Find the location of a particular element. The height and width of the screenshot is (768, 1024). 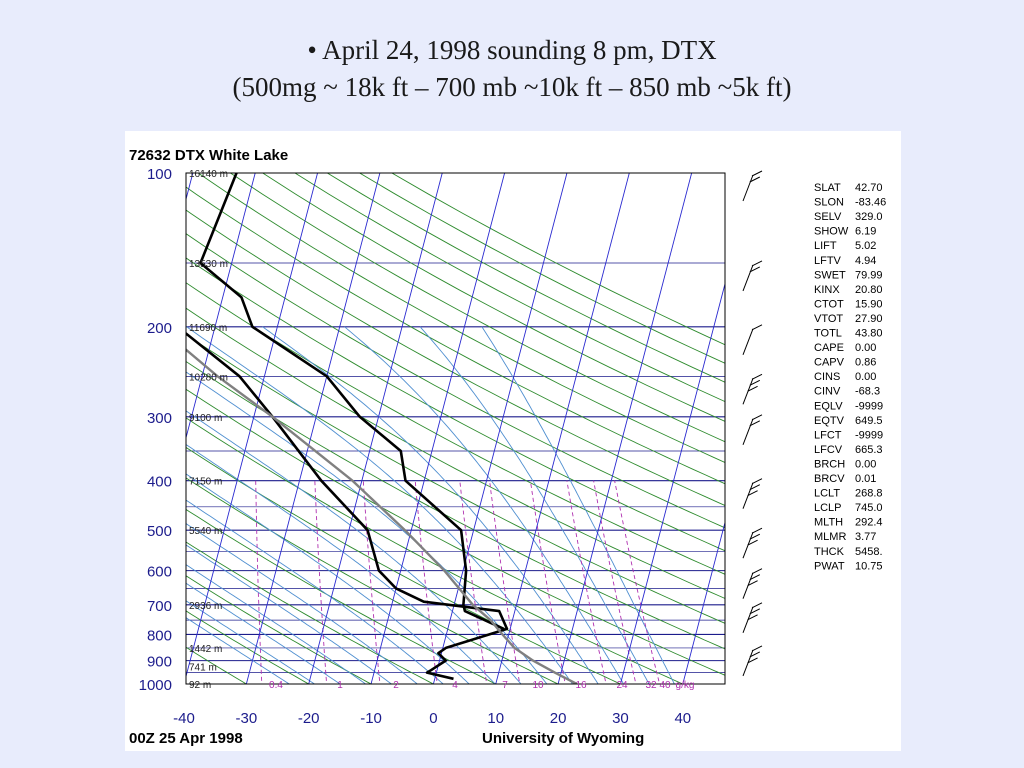

index-key: CAPV is located at coordinates (829, 363).